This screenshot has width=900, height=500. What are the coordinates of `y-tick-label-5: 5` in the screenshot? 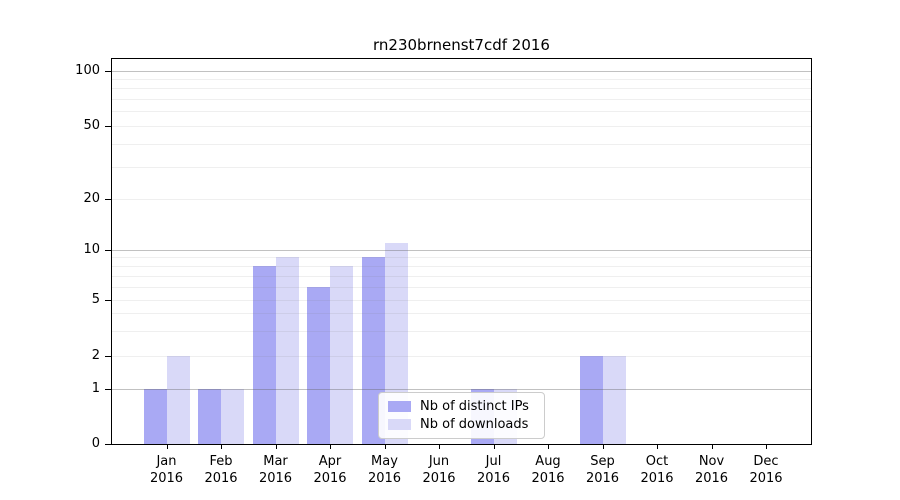 It's located at (95, 299).